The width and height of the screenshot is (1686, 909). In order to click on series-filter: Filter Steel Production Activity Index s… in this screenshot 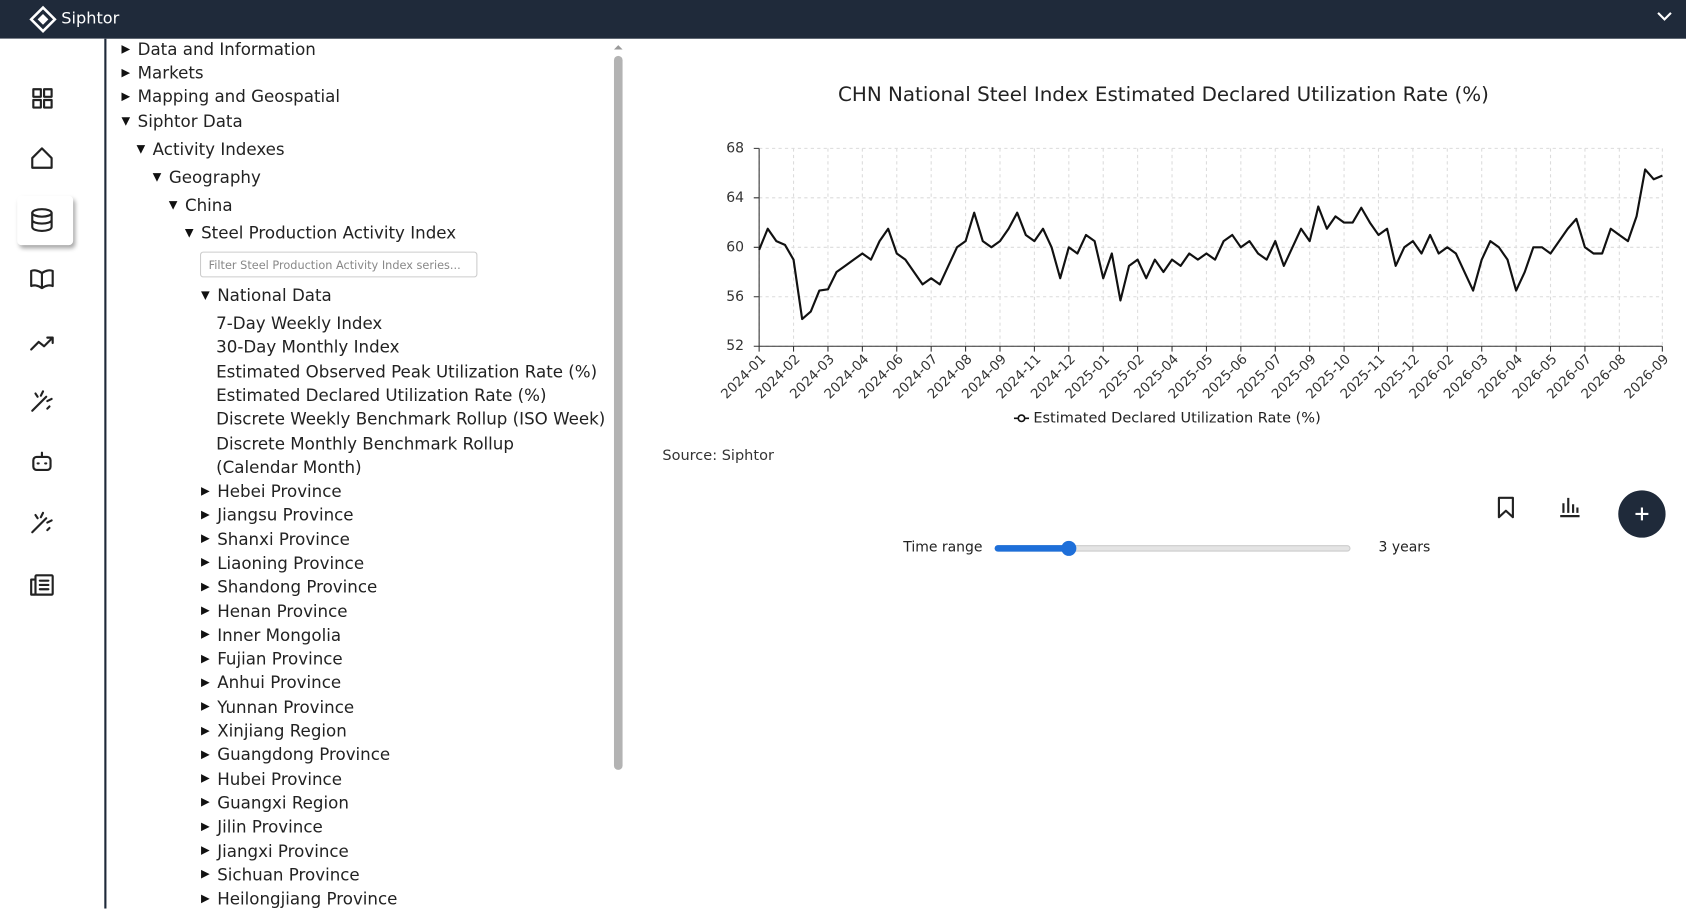, I will do `click(338, 264)`.